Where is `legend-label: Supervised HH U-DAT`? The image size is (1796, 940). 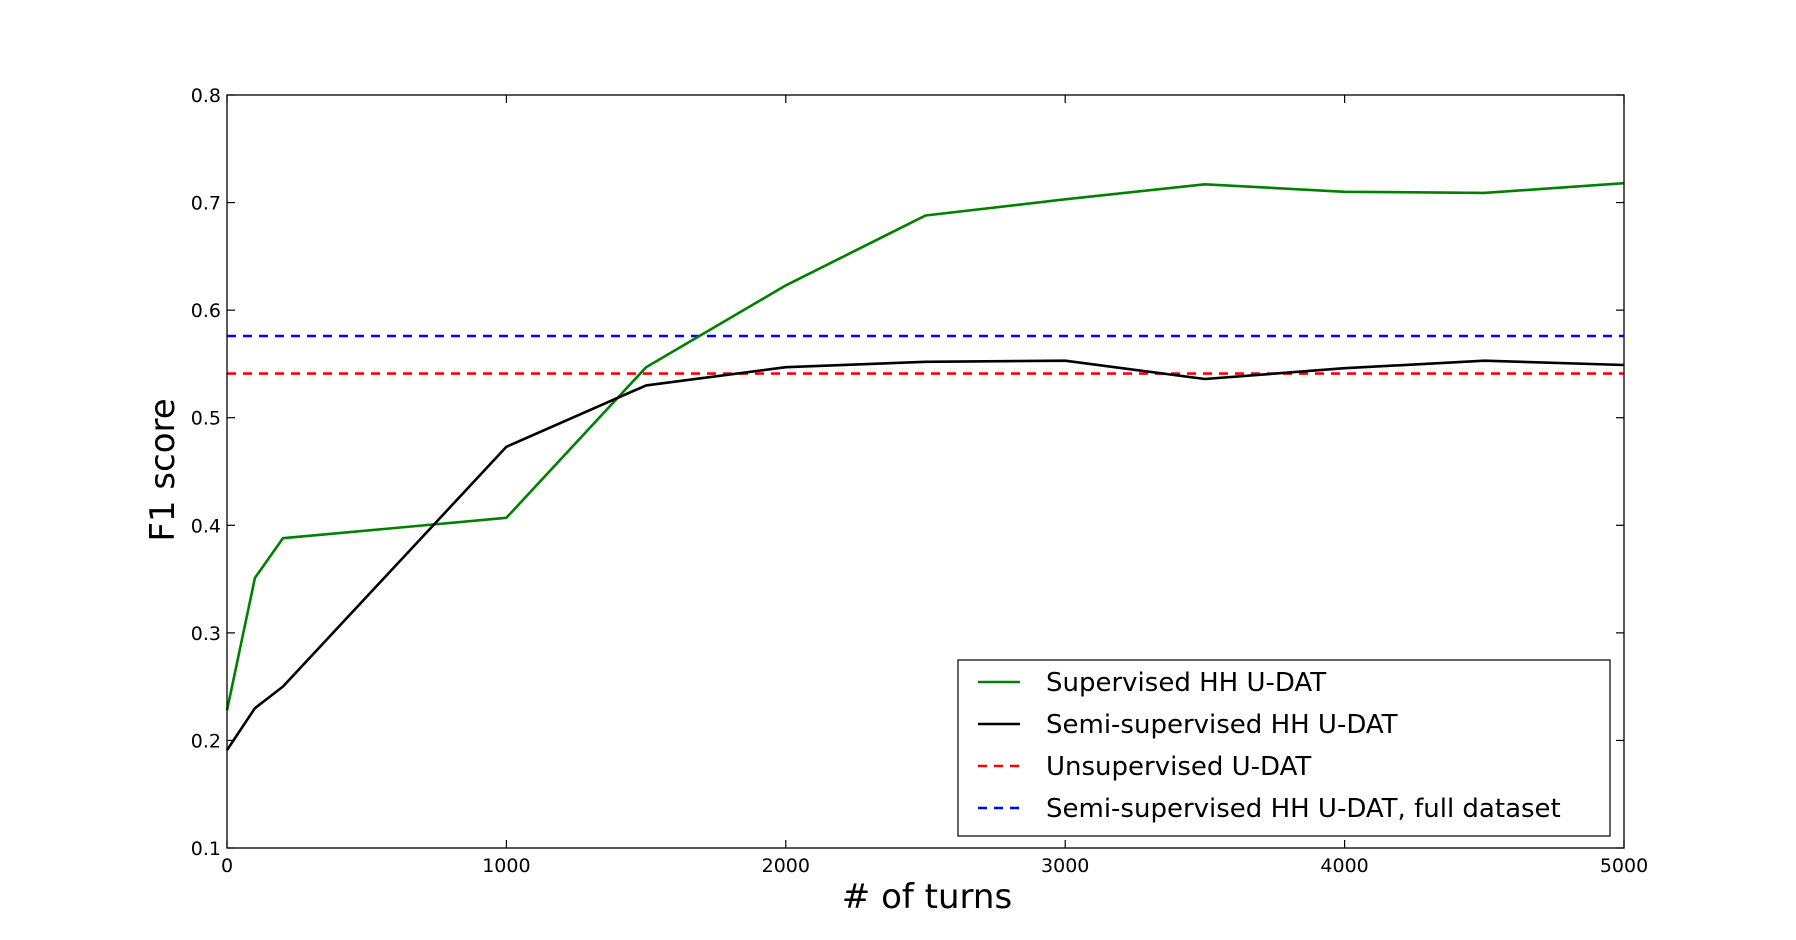 legend-label: Supervised HH U-DAT is located at coordinates (1186, 683).